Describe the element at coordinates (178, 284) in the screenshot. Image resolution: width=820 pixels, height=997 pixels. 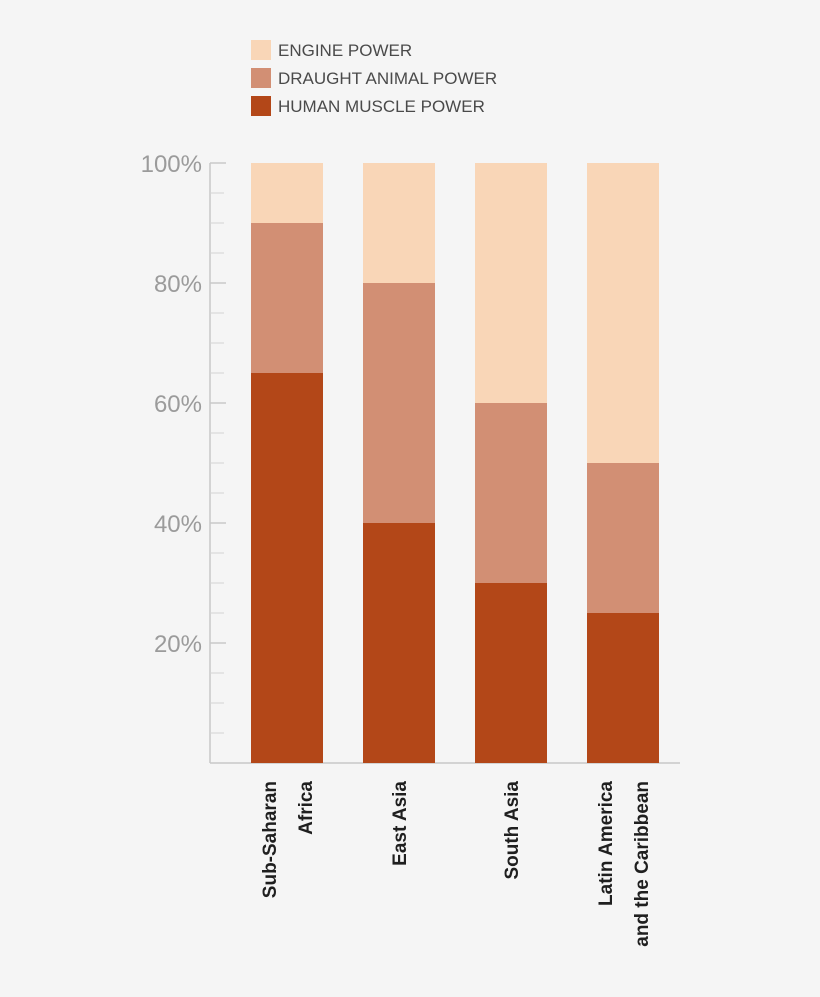
I see `y-tick-label: 80%` at that location.